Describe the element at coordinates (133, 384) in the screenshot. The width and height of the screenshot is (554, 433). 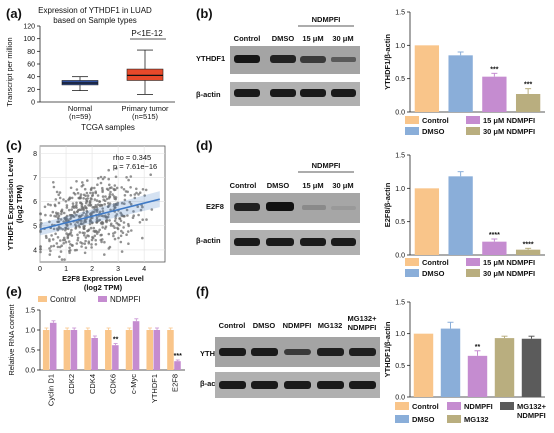
I see `x-tick-label: c-Myc` at that location.